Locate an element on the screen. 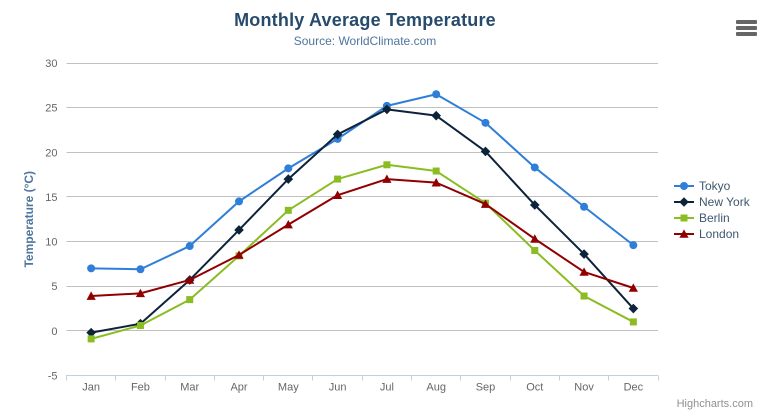 This screenshot has width=769, height=416. y-axis-label: 30 is located at coordinates (51, 64).